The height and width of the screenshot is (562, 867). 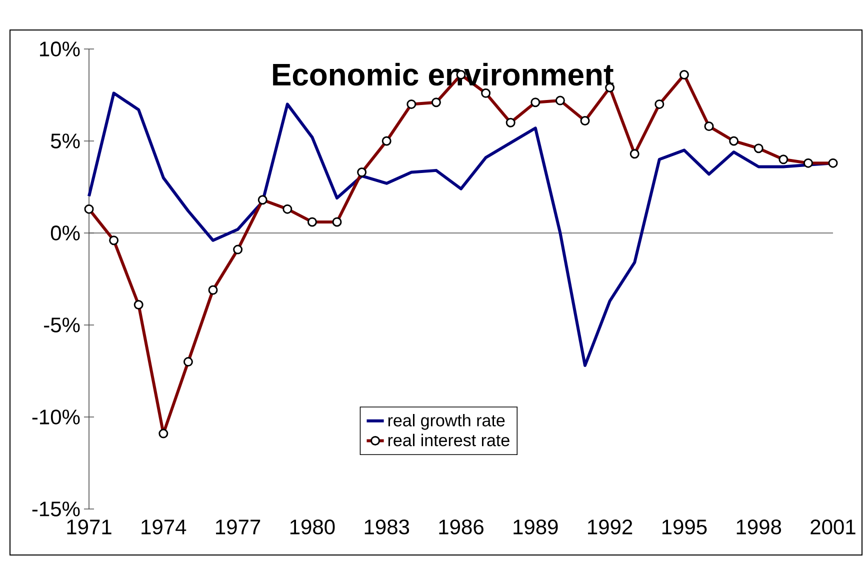 I want to click on x-tick-label: 1995, so click(x=684, y=527).